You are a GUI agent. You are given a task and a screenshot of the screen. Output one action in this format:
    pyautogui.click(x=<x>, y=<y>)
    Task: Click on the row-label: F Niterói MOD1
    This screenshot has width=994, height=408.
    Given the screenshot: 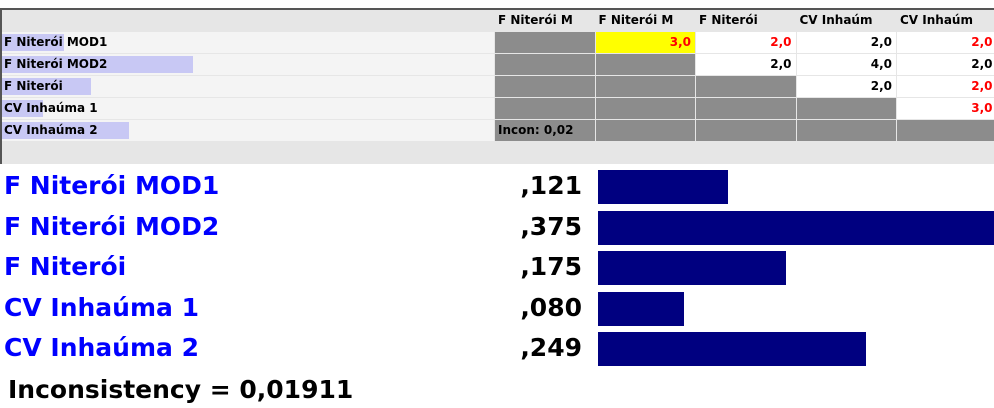 What is the action you would take?
    pyautogui.click(x=56, y=42)
    